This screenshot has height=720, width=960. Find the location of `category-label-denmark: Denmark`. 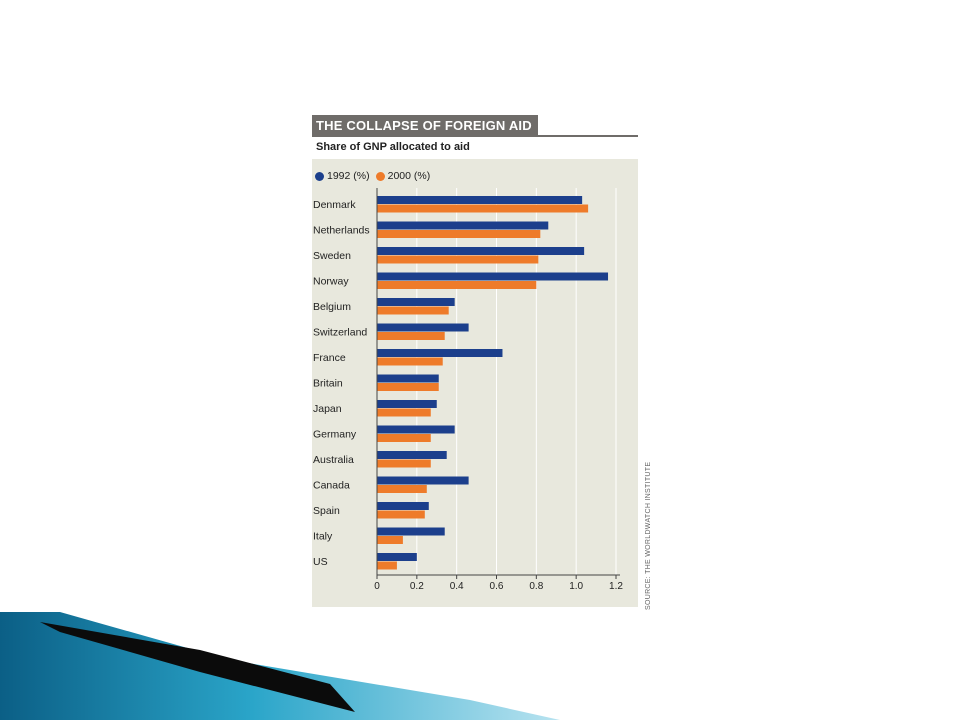

category-label-denmark: Denmark is located at coordinates (334, 205).